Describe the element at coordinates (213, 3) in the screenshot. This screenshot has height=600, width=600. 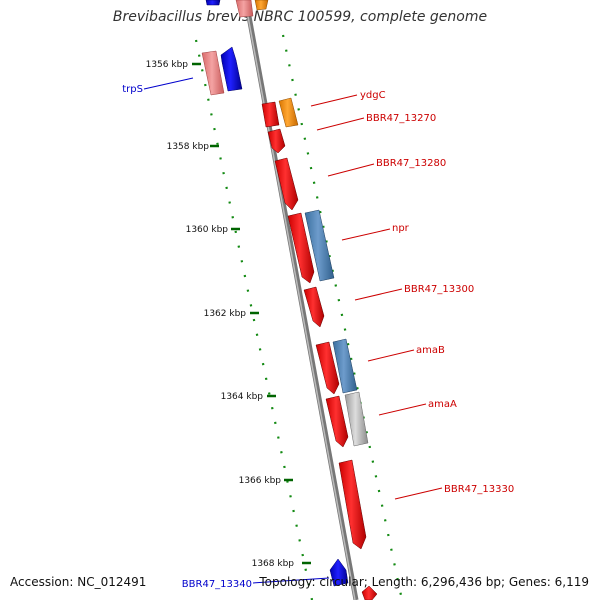
I see `feature-top-blue` at that location.